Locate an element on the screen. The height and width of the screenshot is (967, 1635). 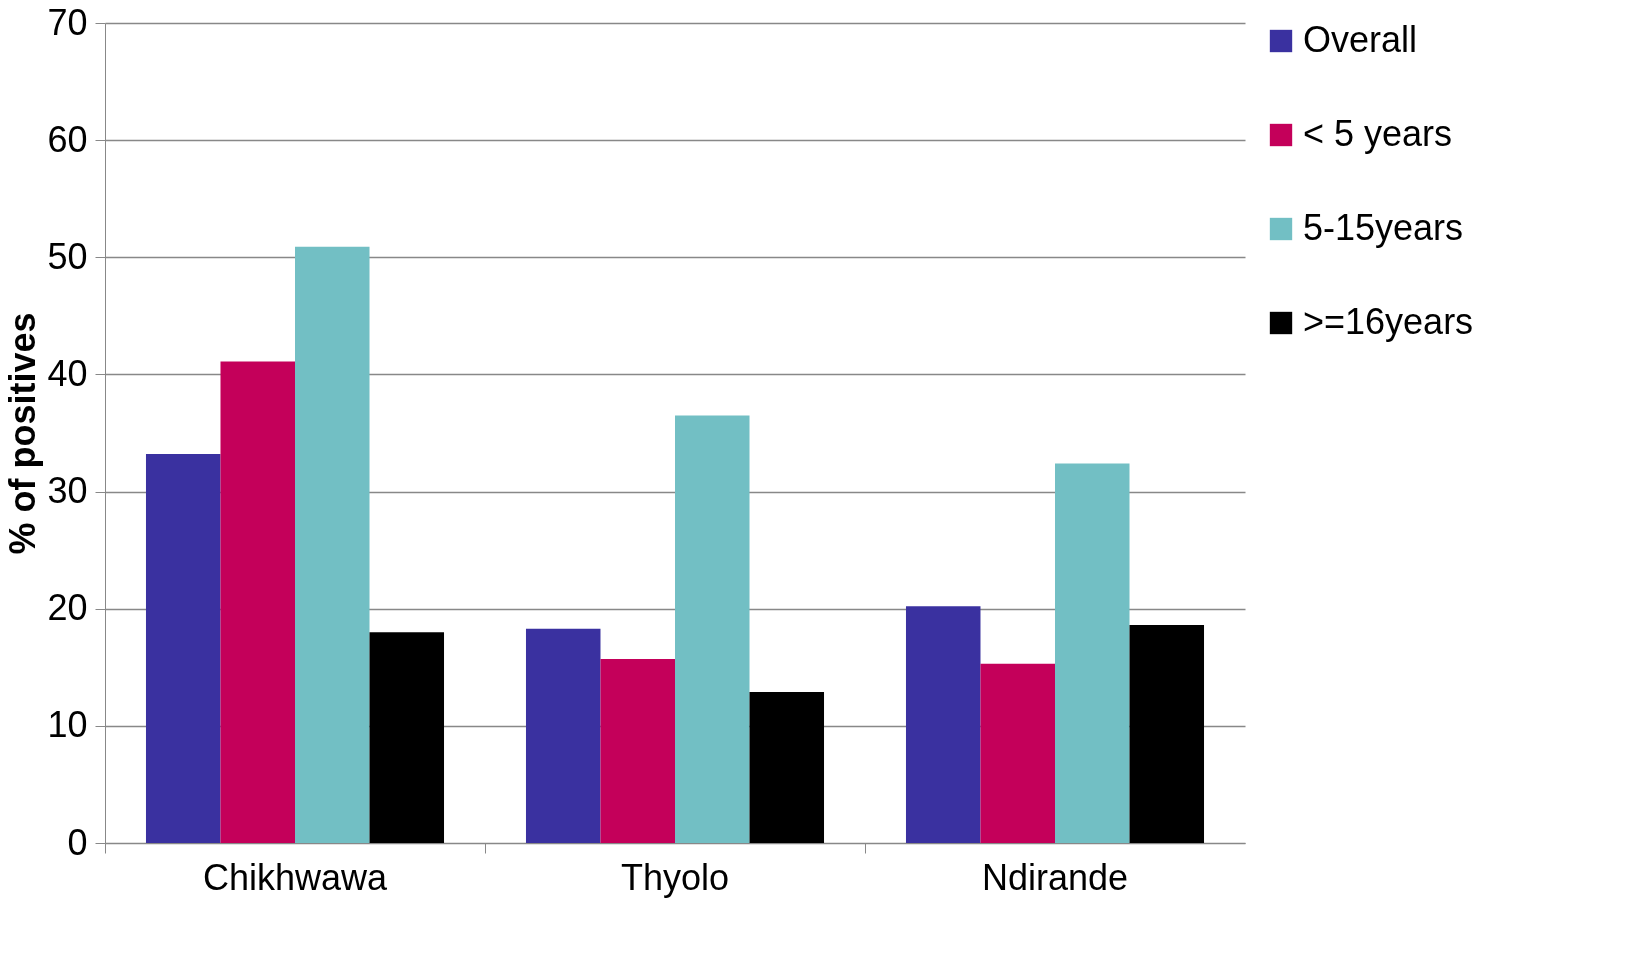
y-tick-label: 40 is located at coordinates (67, 373).